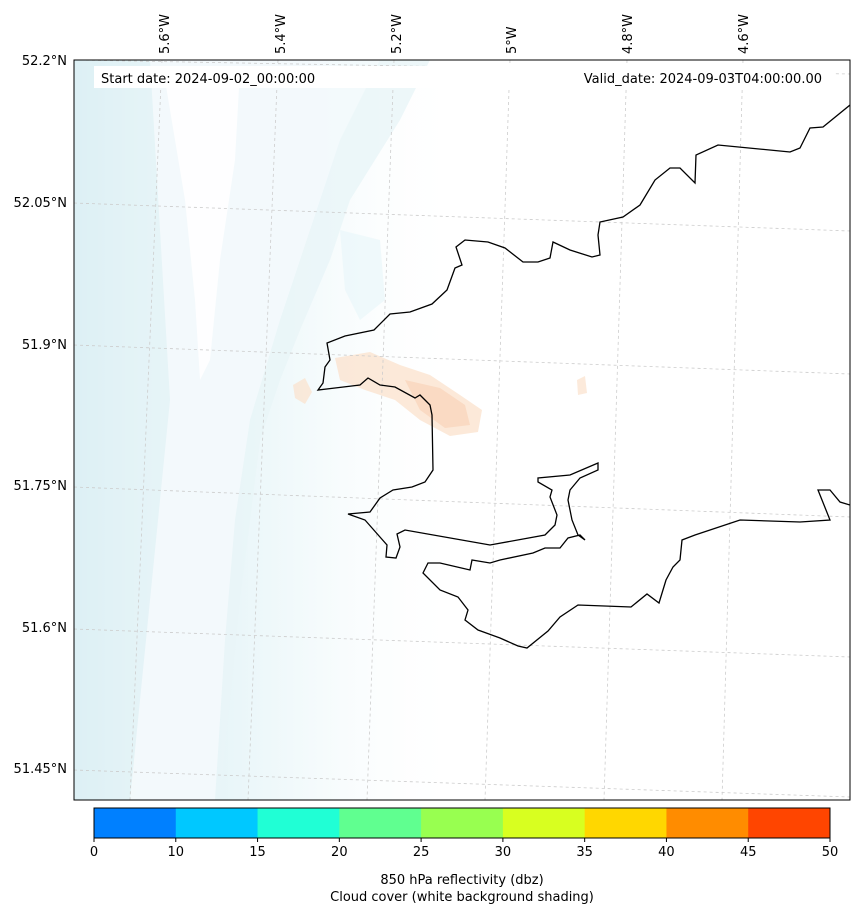 The width and height of the screenshot is (859, 914). I want to click on lon-label: 4.6°W, so click(744, 34).